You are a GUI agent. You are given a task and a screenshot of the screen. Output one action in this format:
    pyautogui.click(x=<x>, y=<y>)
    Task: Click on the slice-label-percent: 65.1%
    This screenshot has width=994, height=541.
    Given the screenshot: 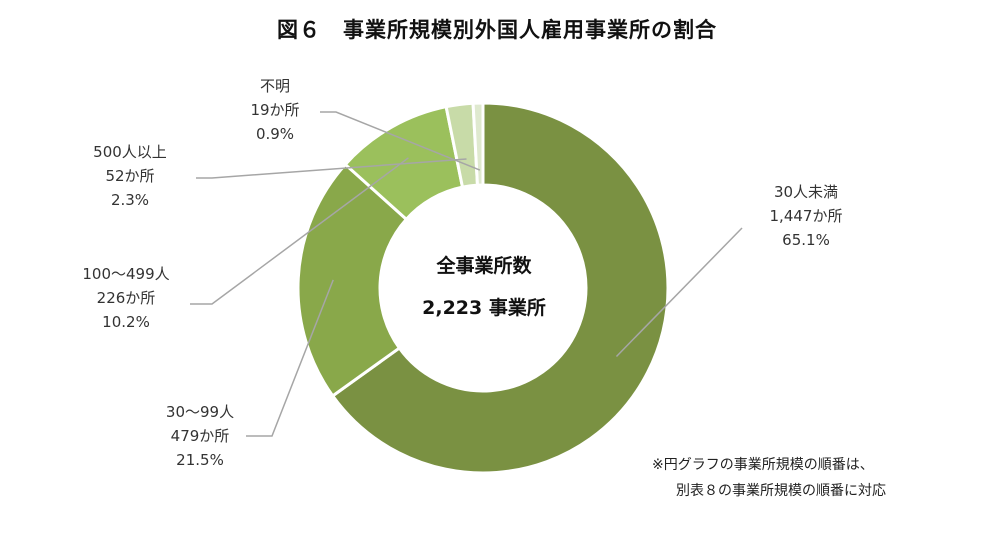 What is the action you would take?
    pyautogui.click(x=806, y=240)
    